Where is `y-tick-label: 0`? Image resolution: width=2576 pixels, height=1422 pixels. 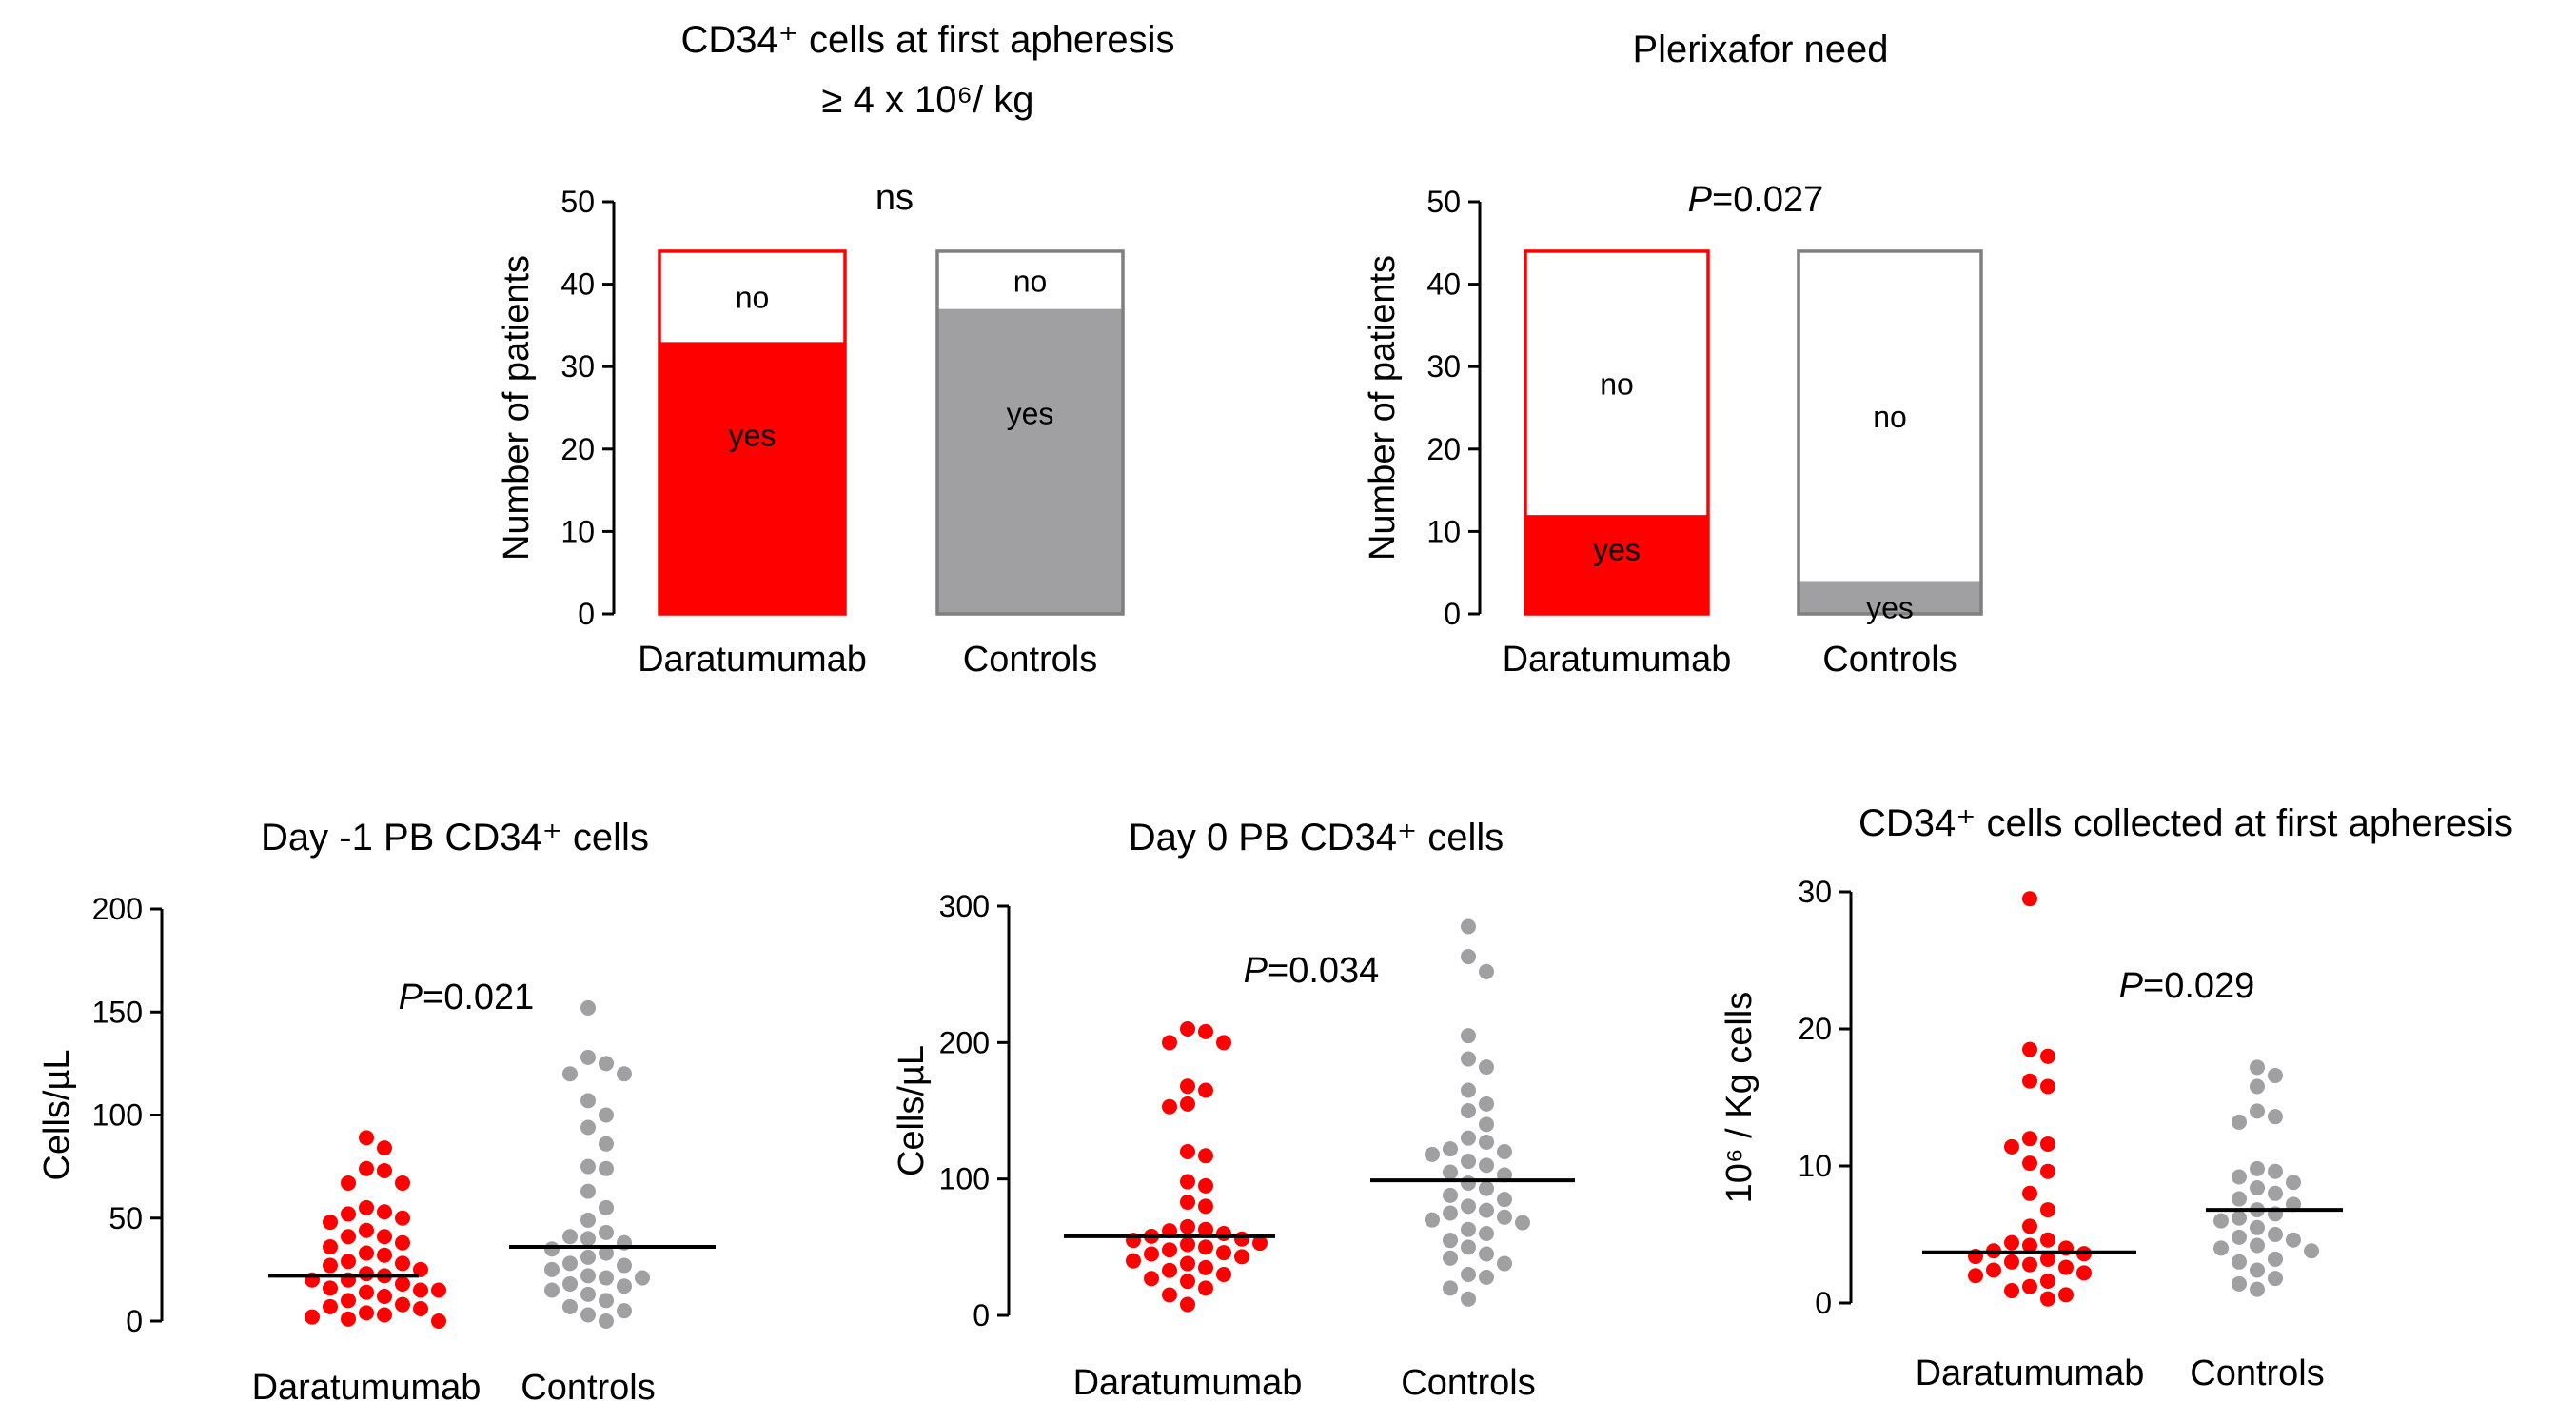 y-tick-label: 0 is located at coordinates (134, 1321).